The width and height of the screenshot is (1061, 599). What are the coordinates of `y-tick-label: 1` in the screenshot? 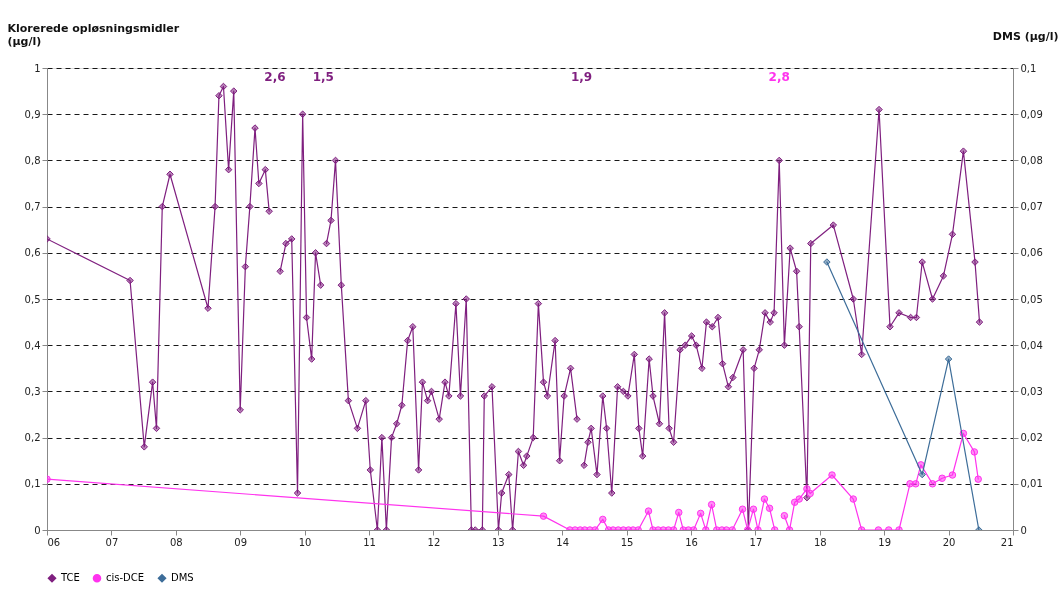 It's located at (37, 68).